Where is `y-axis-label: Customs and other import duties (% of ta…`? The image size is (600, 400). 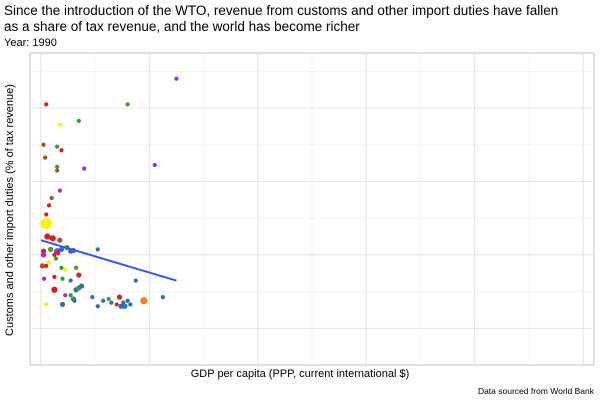
y-axis-label: Customs and other import duties (% of ta… is located at coordinates (10, 210).